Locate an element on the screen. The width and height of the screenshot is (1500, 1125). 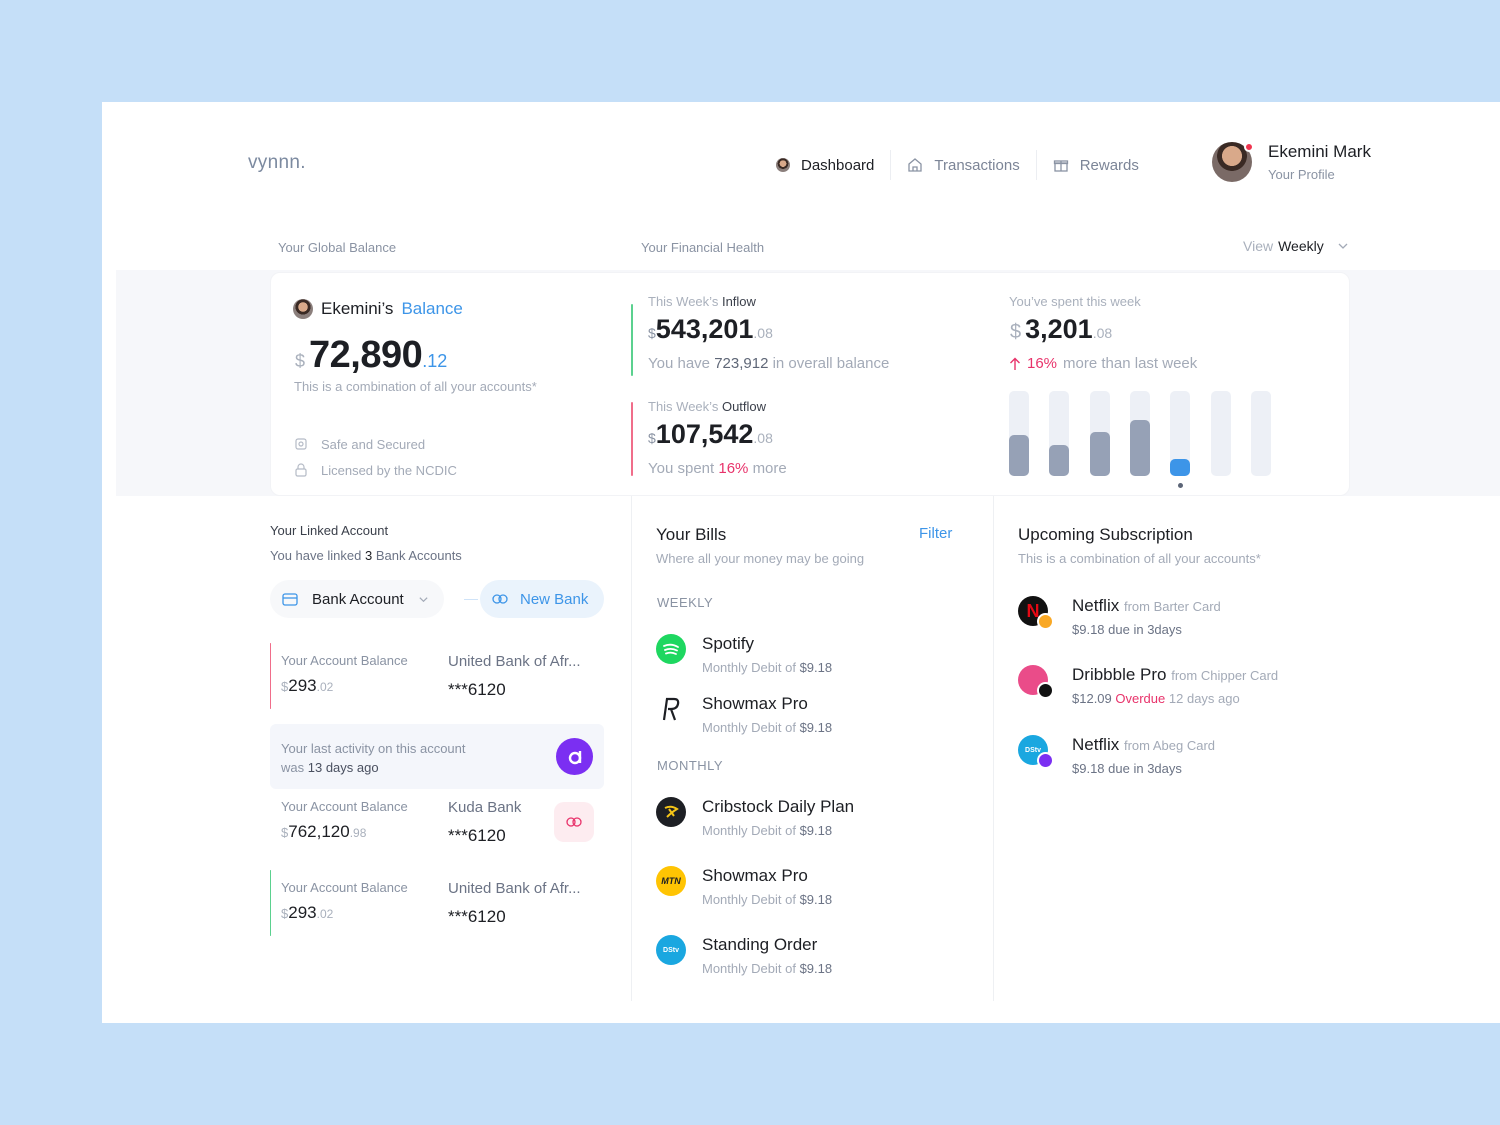
kuda-logo-icon is located at coordinates (574, 756).